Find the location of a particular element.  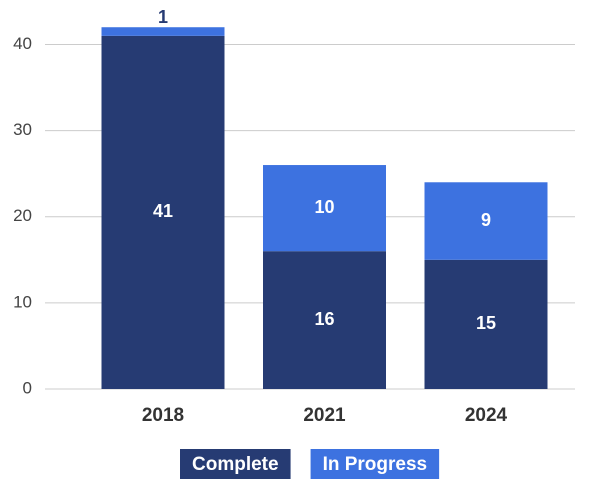

y-tick-label: 30 is located at coordinates (22, 129).